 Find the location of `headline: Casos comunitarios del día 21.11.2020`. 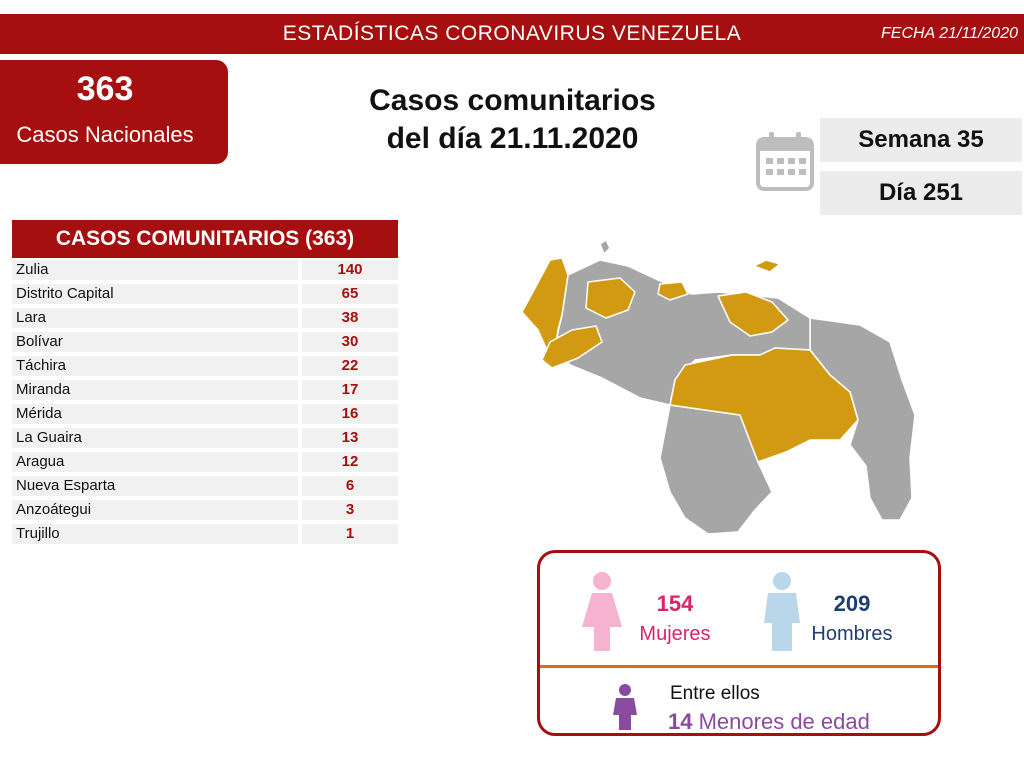

headline: Casos comunitarios del día 21.11.2020 is located at coordinates (512, 120).